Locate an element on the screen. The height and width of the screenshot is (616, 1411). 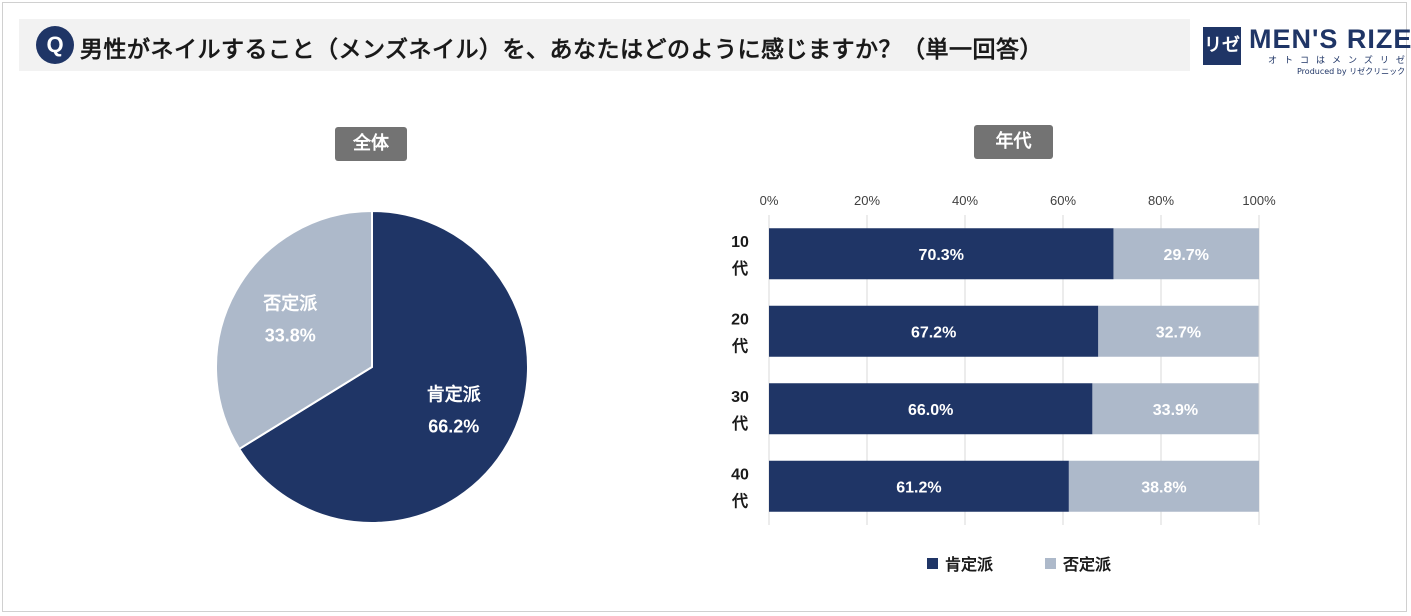
bar-data-label: 33.9% is located at coordinates (1175, 410).